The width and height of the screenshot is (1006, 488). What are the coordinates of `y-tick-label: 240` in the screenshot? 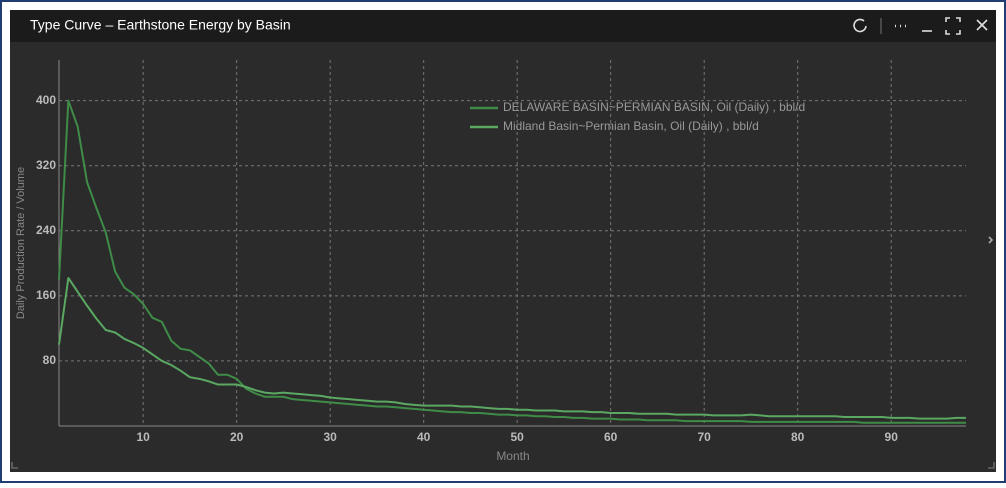 It's located at (46, 230).